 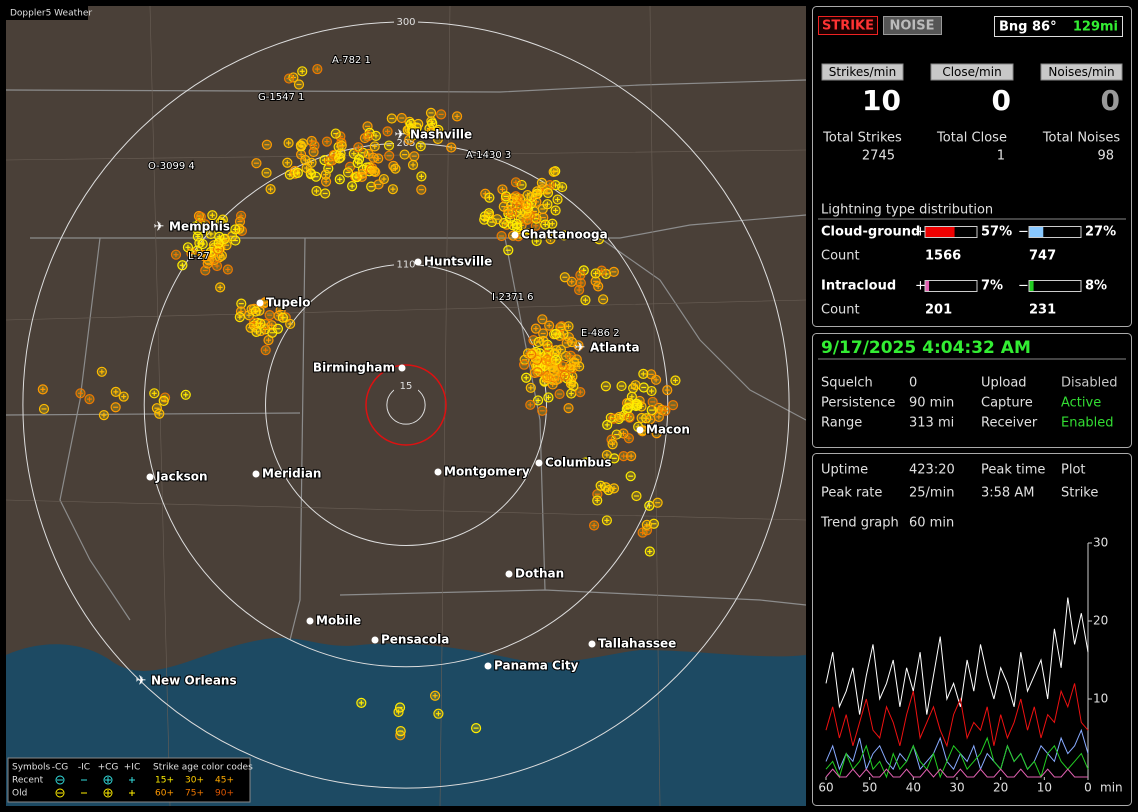 What do you see at coordinates (913, 788) in the screenshot?
I see `x-tick-label: 40` at bounding box center [913, 788].